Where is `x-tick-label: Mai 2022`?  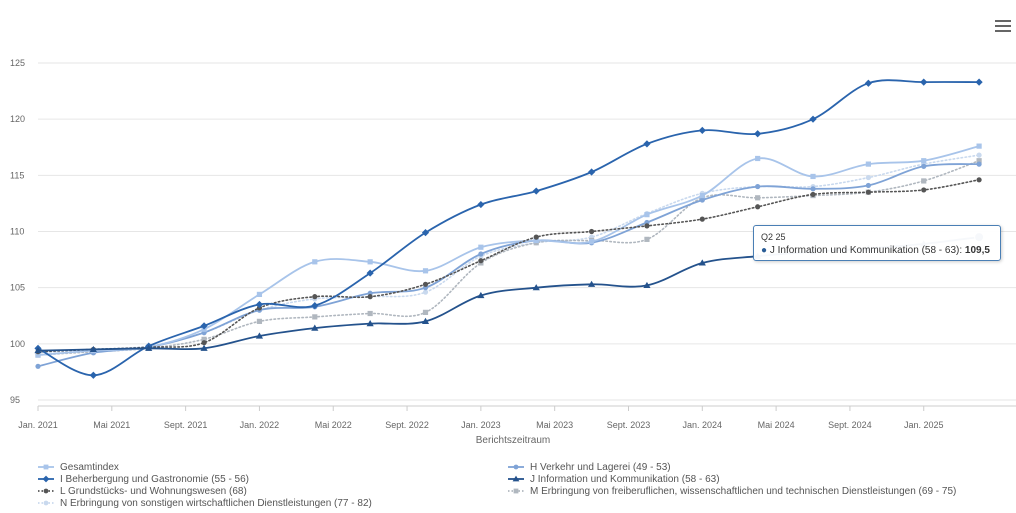
x-tick-label: Mai 2022 is located at coordinates (333, 425).